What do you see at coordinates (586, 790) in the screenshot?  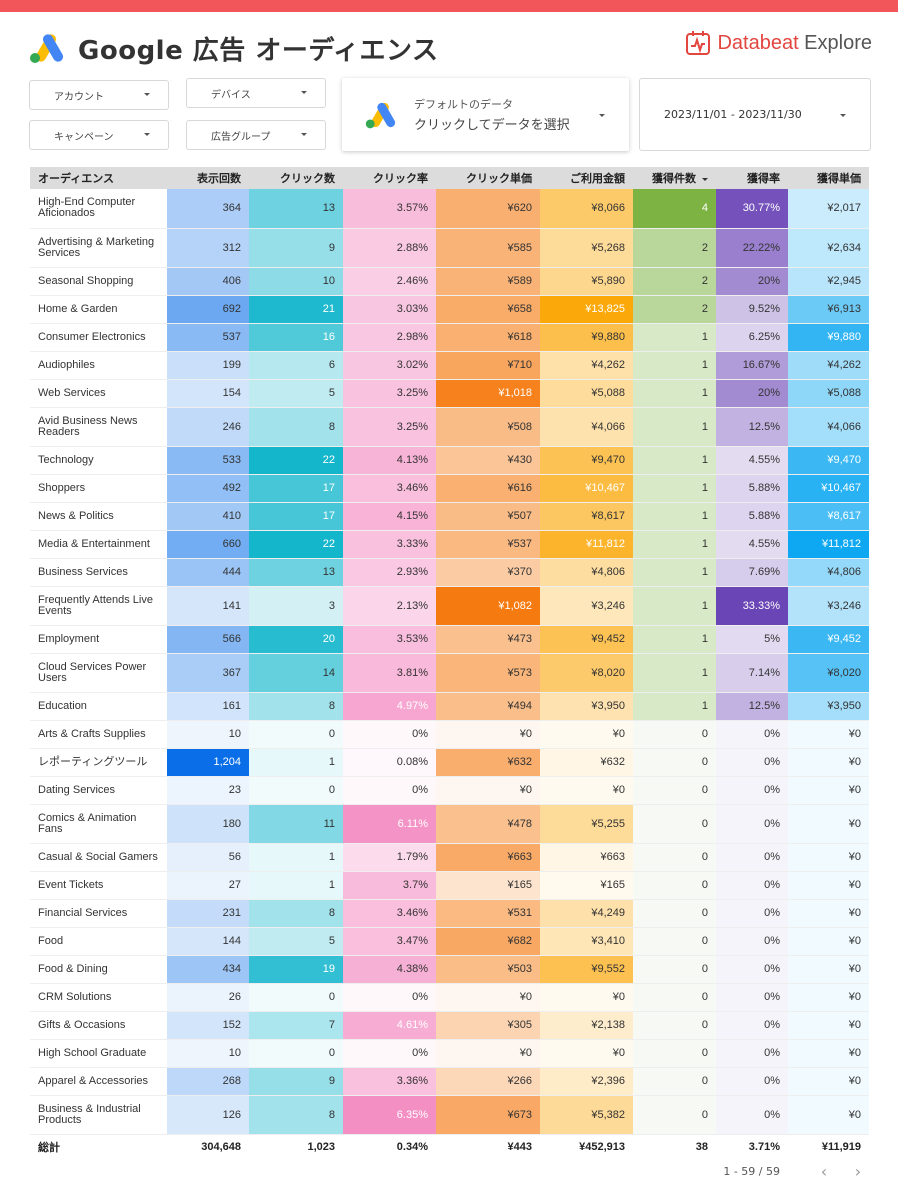 I see `cell-cost: ¥0` at bounding box center [586, 790].